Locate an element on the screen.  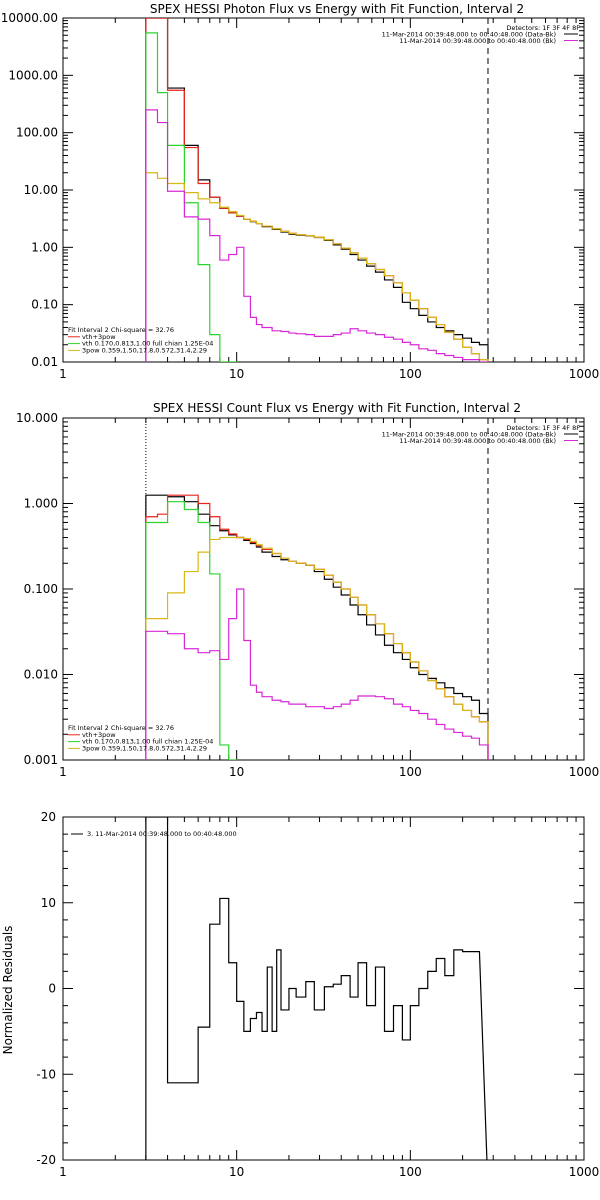
count-flux-y-tick-label: 0.100 is located at coordinates (41, 589).